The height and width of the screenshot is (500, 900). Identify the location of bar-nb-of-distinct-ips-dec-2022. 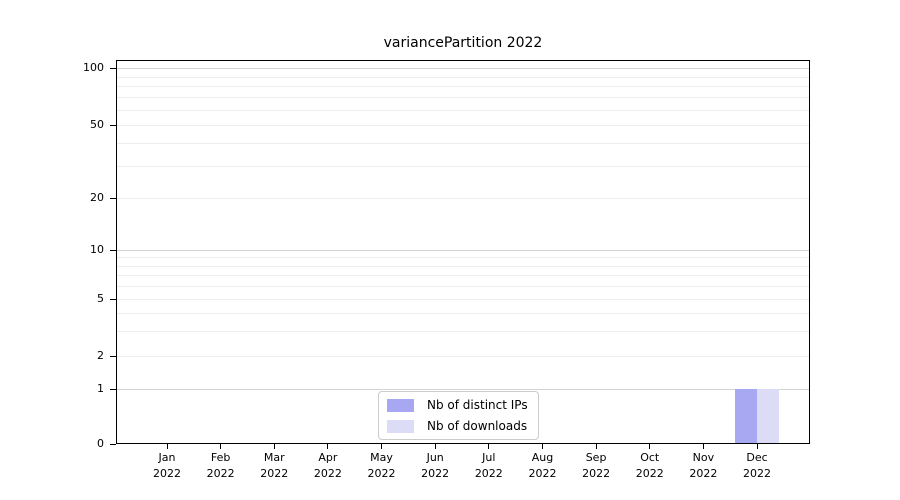
(746, 416).